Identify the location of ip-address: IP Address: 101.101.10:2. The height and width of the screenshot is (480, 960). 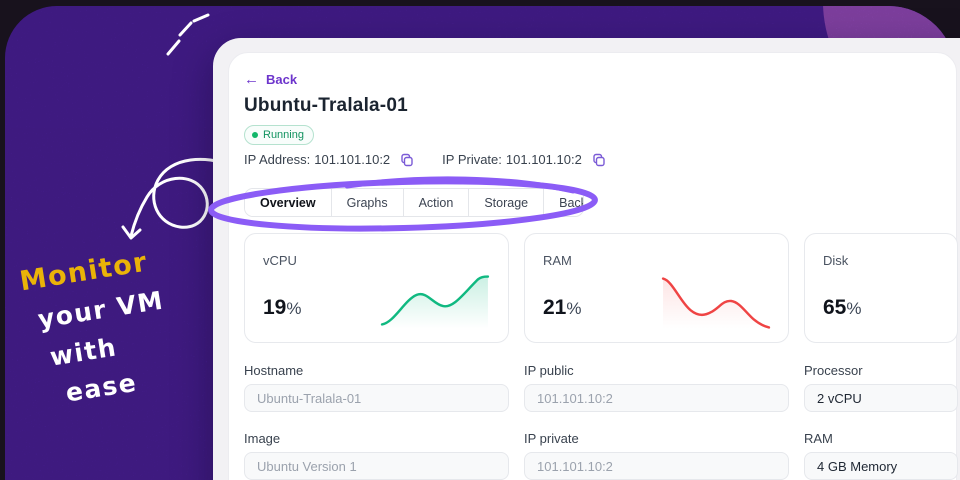
(329, 159).